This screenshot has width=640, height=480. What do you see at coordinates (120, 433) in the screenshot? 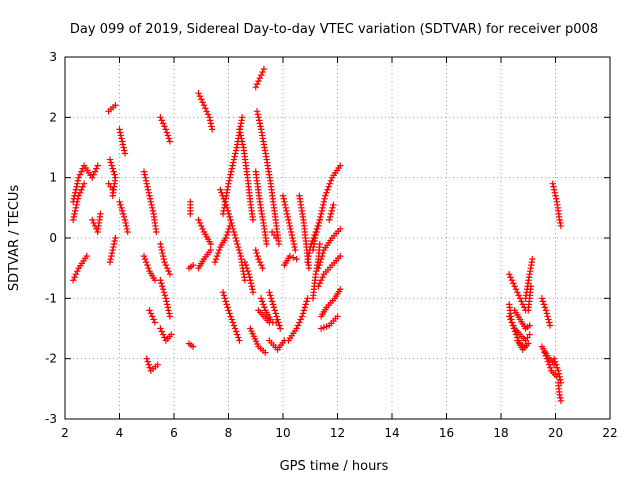
I see `x-tick-label: 4` at bounding box center [120, 433].